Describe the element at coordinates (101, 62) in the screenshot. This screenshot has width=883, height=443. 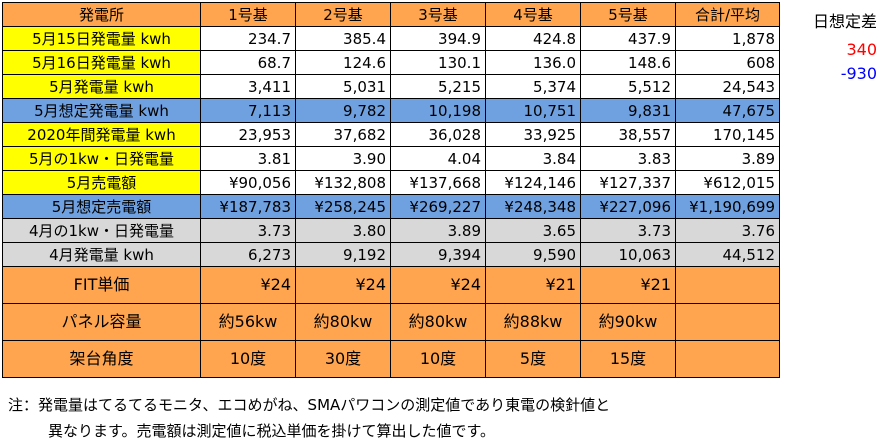
I see `row-label: 5月16日発電量 kwh` at that location.